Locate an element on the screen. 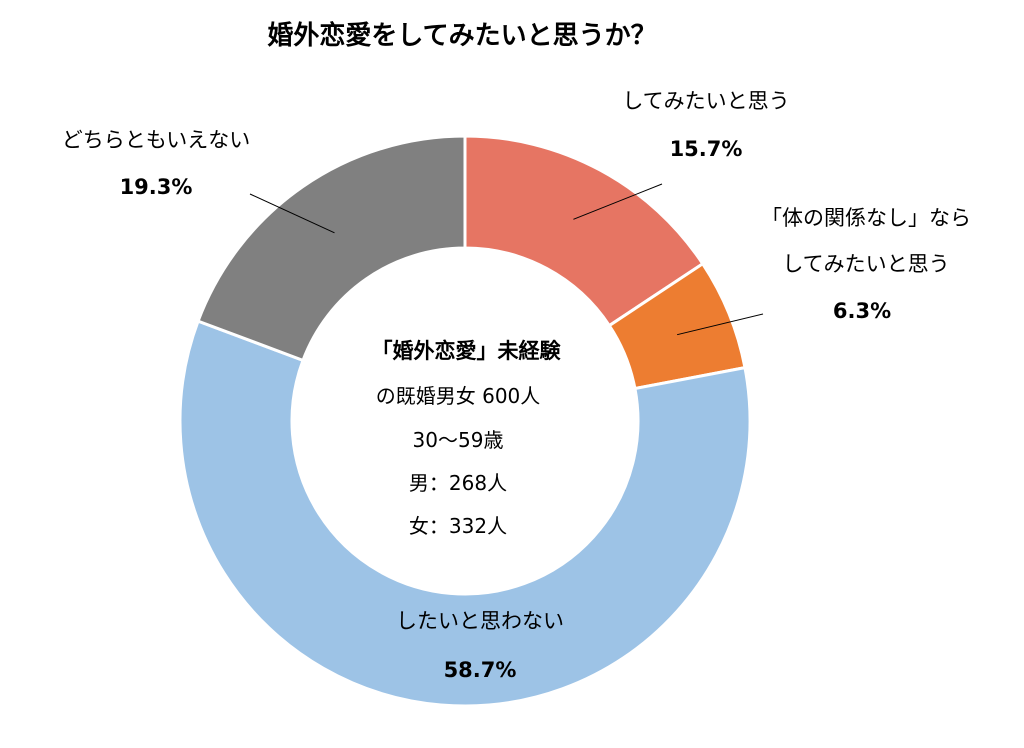  slice-label-neutral: どちらともいえない is located at coordinates (156, 140).